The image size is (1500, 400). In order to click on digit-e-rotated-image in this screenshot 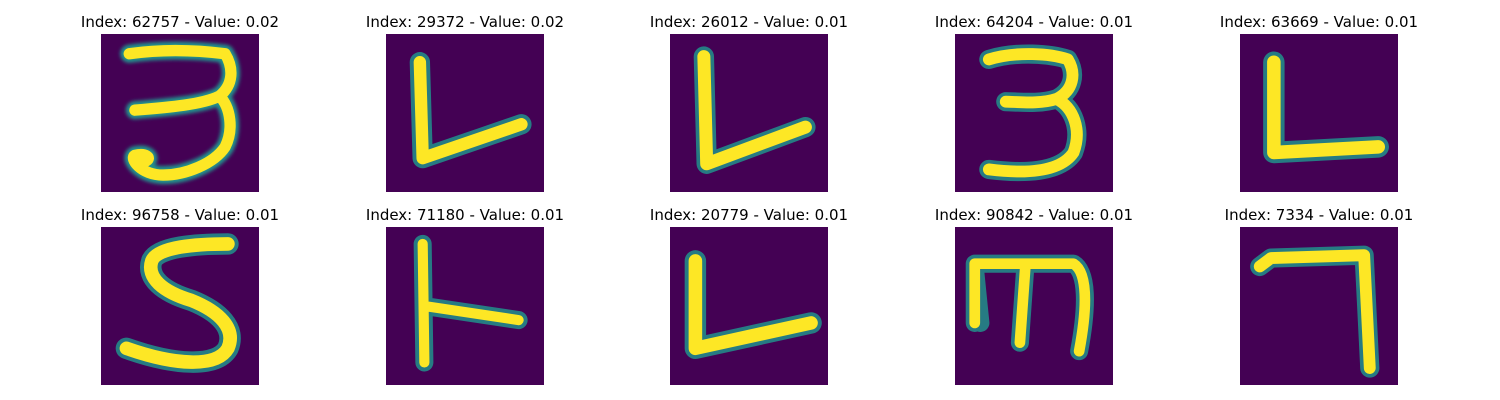, I will do `click(1034, 306)`.